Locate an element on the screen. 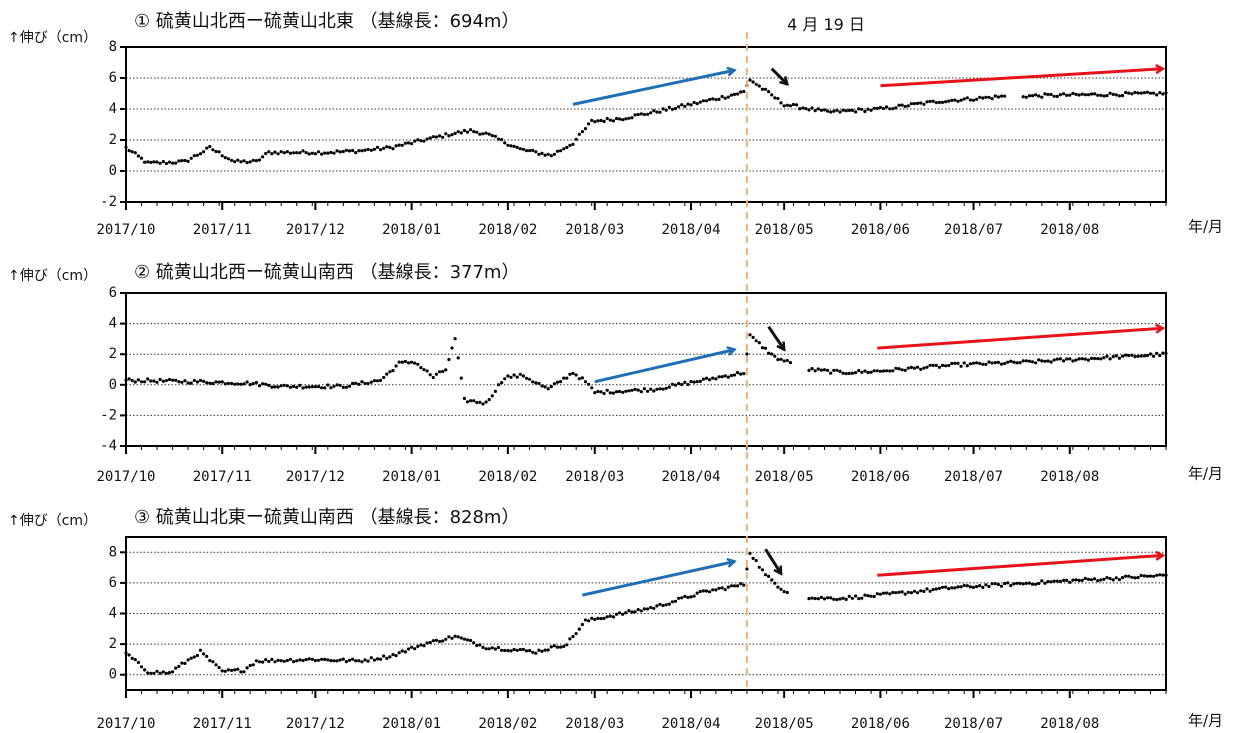  x-tick-label: 2017/12 is located at coordinates (315, 724).